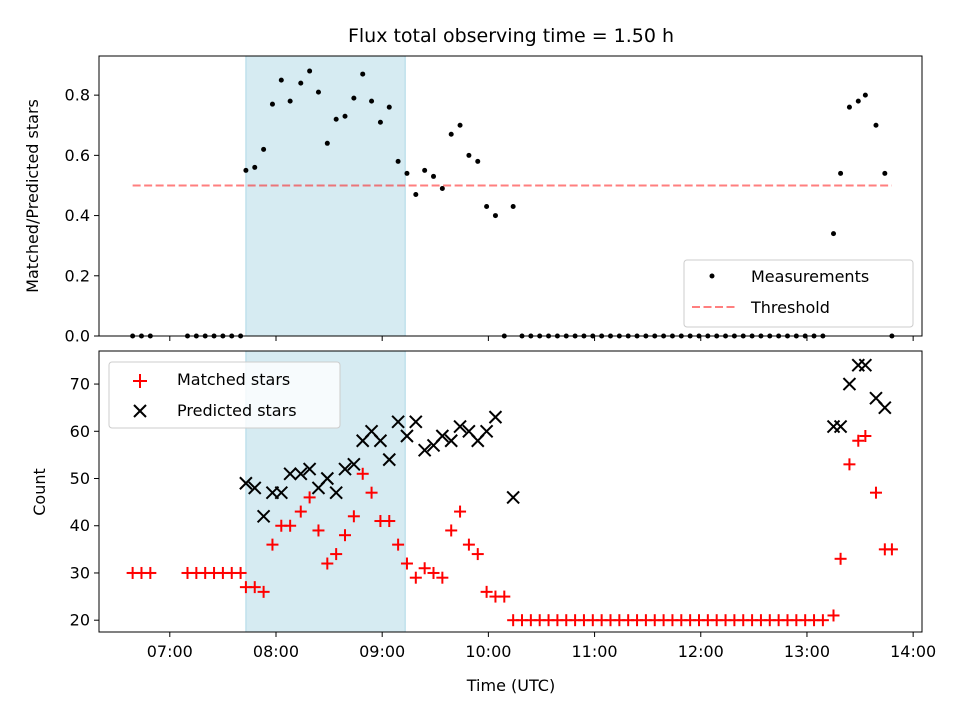 The image size is (960, 720). What do you see at coordinates (140, 381) in the screenshot?
I see `legend-matched-marker` at bounding box center [140, 381].